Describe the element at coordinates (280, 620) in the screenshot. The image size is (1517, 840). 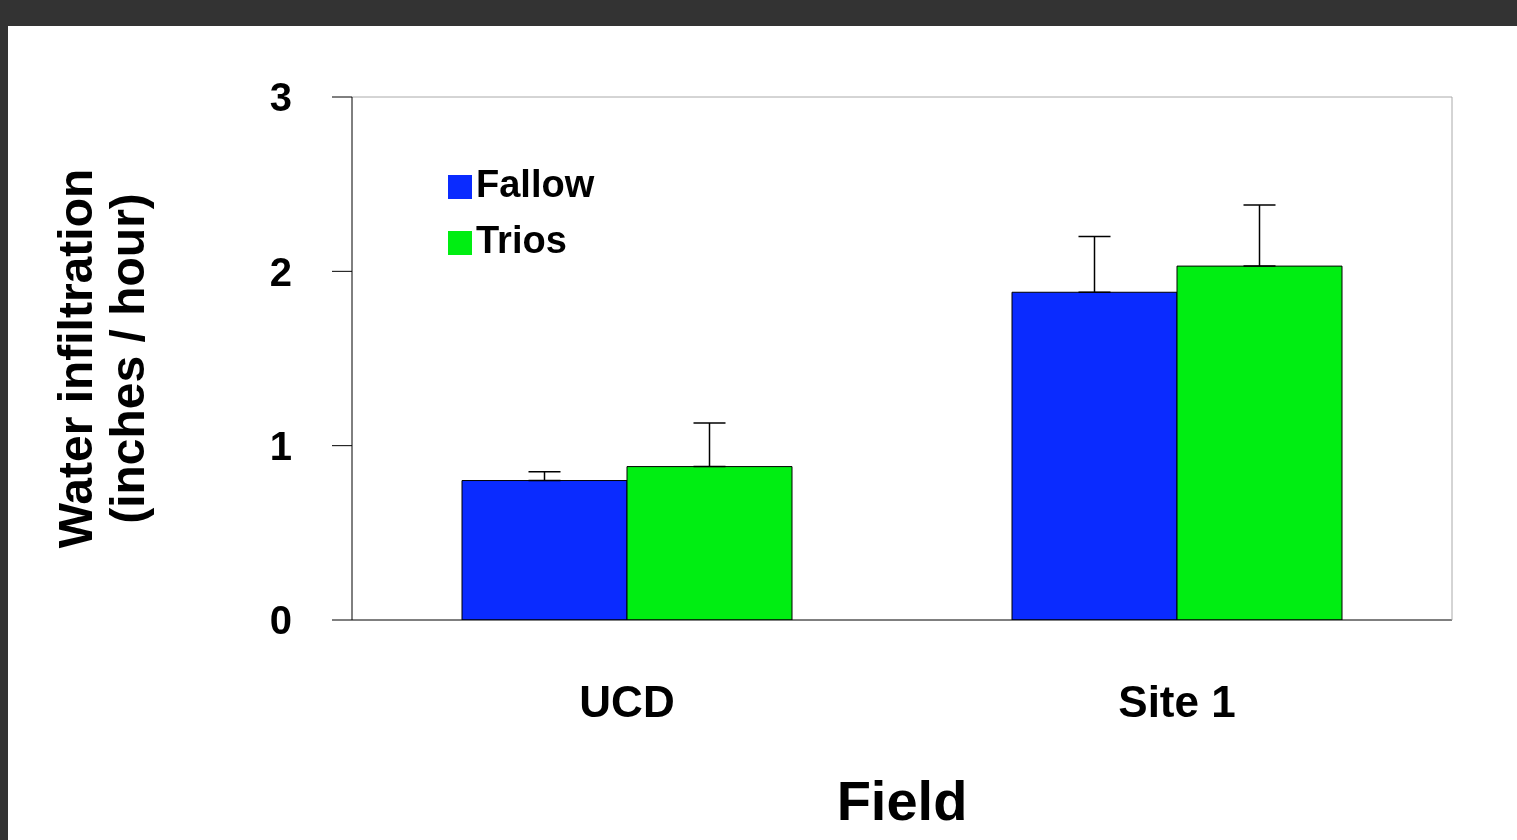
I see `y-tick-label: 0` at that location.